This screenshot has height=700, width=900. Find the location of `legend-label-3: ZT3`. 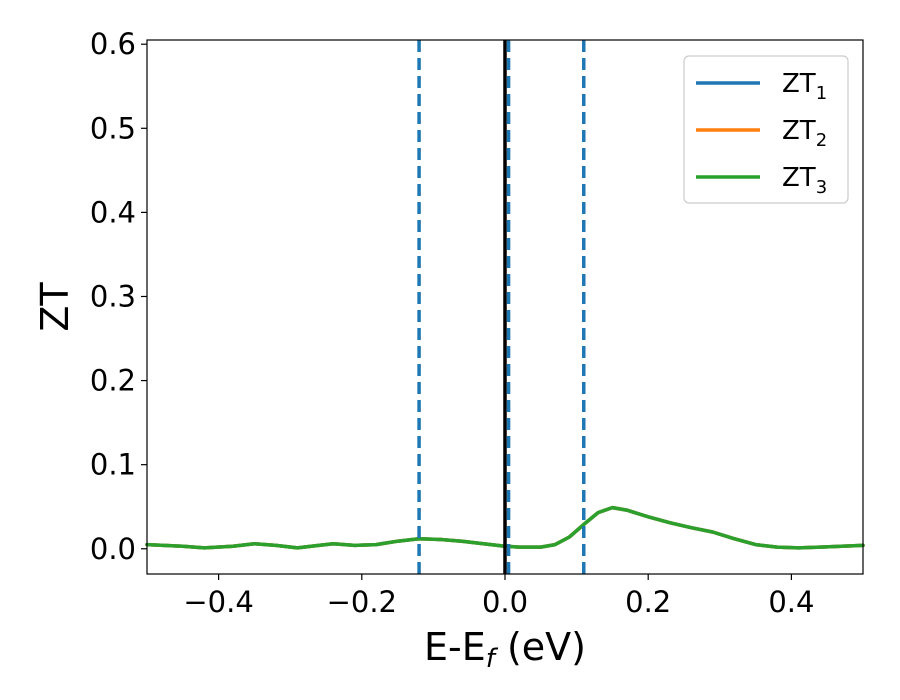

legend-label-3: ZT3 is located at coordinates (804, 180).